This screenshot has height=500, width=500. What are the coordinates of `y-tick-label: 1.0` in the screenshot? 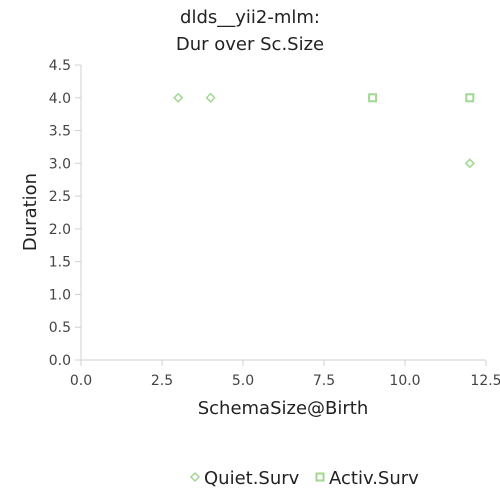 It's located at (60, 295).